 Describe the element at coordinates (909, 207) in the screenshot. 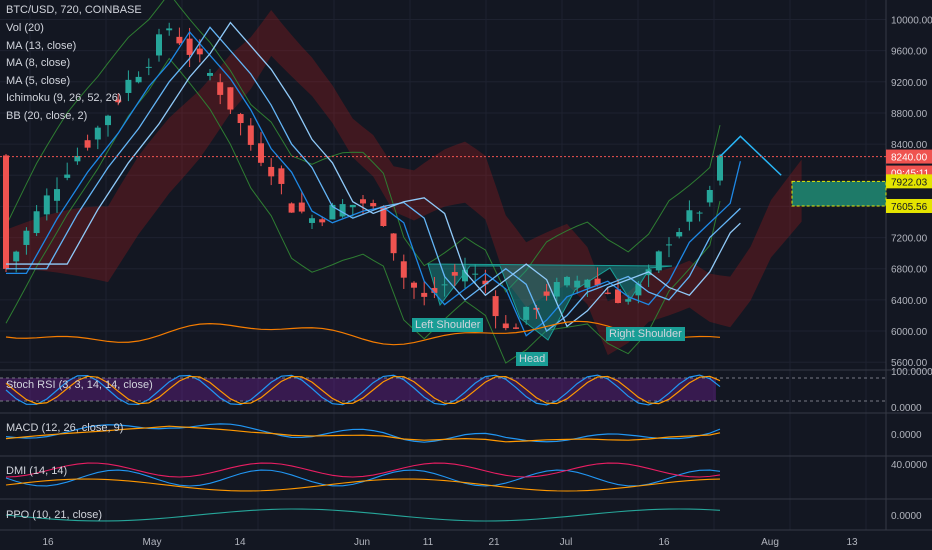

I see `target-bottom-tag: 7605.56` at that location.